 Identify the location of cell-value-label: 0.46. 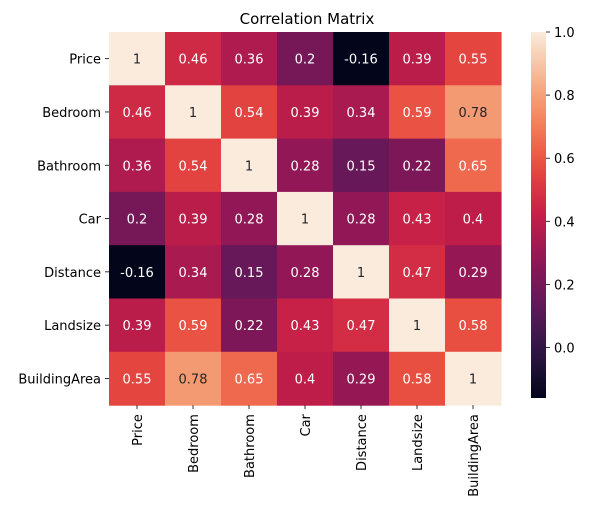
(137, 113).